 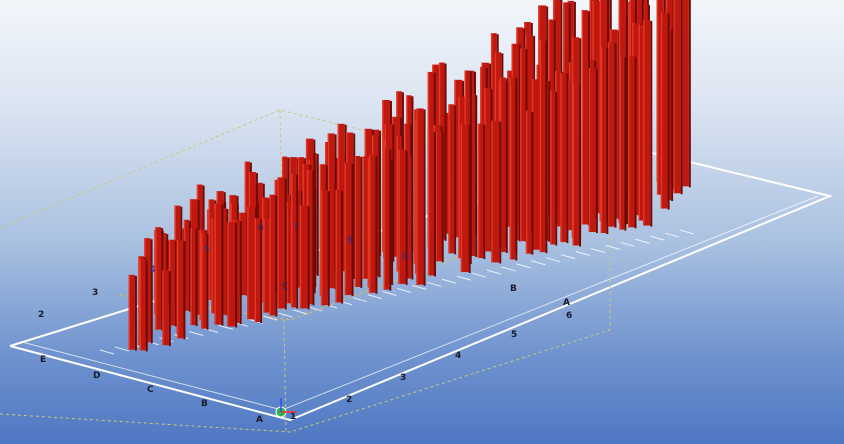 I want to click on element-mark: 4, so click(x=153, y=270).